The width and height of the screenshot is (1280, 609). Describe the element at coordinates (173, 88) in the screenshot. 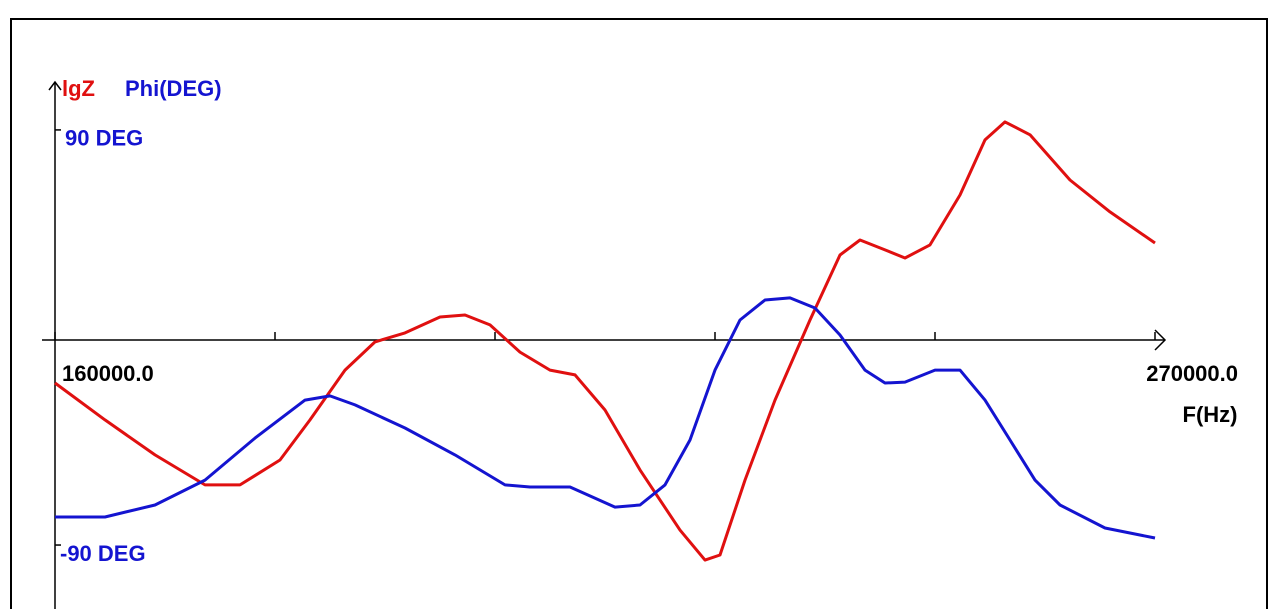

I see `legend-phi: Phi(DEG)` at that location.